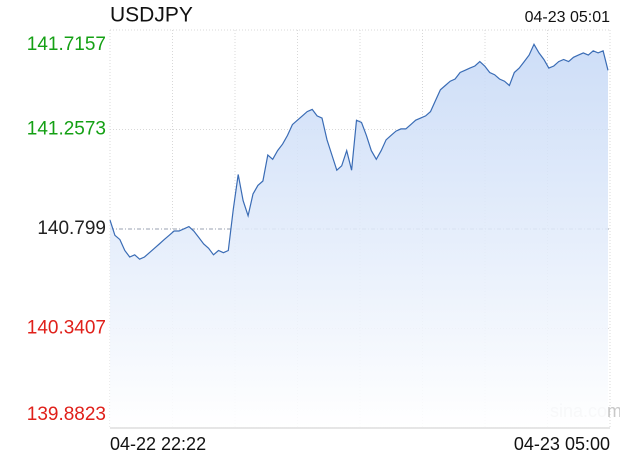  What do you see at coordinates (66, 328) in the screenshot?
I see `y-tick-label: 140.3407` at bounding box center [66, 328].